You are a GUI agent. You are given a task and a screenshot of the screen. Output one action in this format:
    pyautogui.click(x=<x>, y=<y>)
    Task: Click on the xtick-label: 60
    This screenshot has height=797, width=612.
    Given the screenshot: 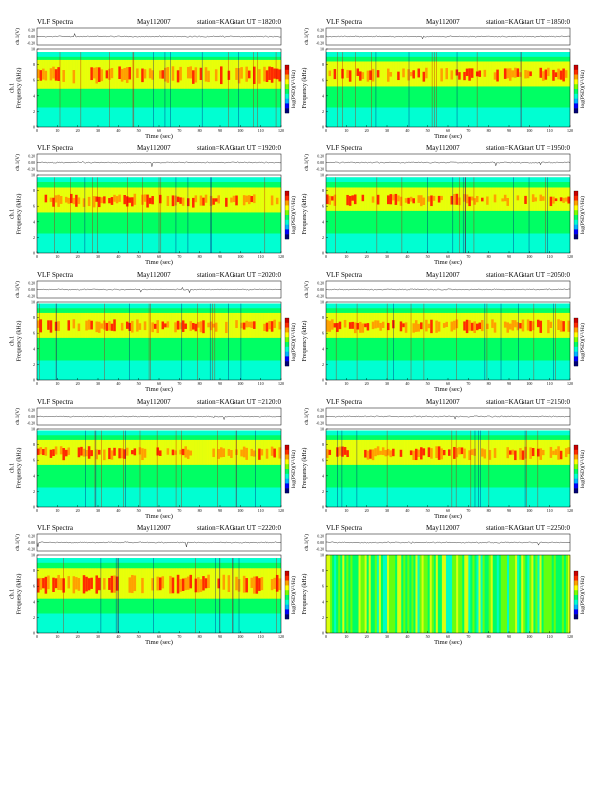 What is the action you would take?
    pyautogui.click(x=159, y=636)
    